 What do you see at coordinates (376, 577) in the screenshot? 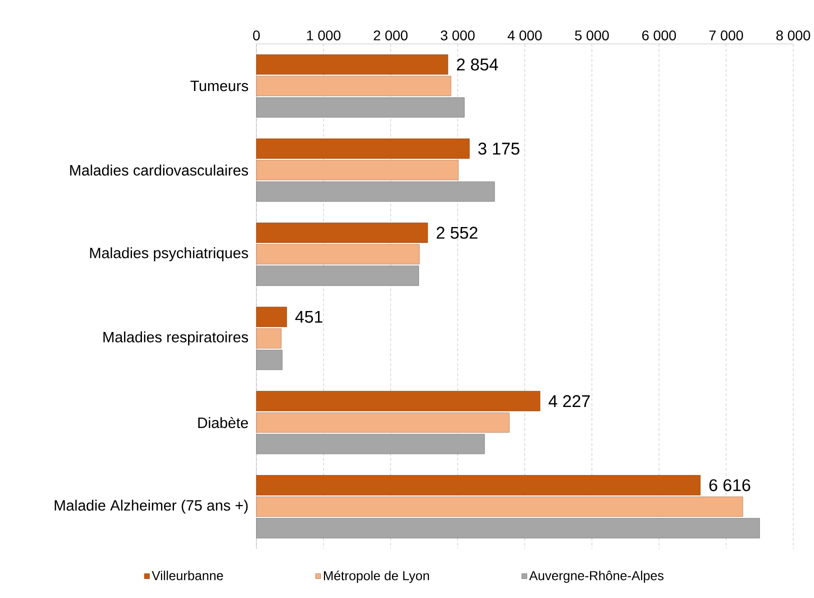
I see `legend-label: Métropole de Lyon` at bounding box center [376, 577].